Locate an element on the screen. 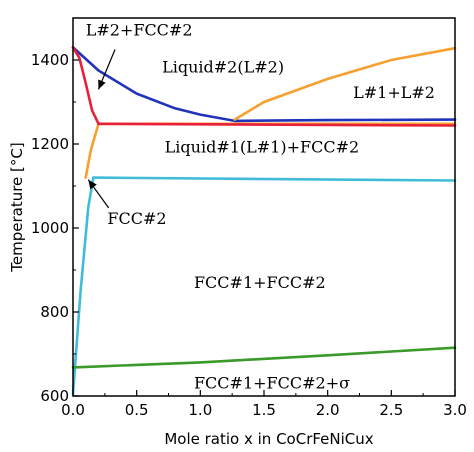 Image resolution: width=474 pixels, height=452 pixels. y-tick-label-1: 800 is located at coordinates (54, 312).